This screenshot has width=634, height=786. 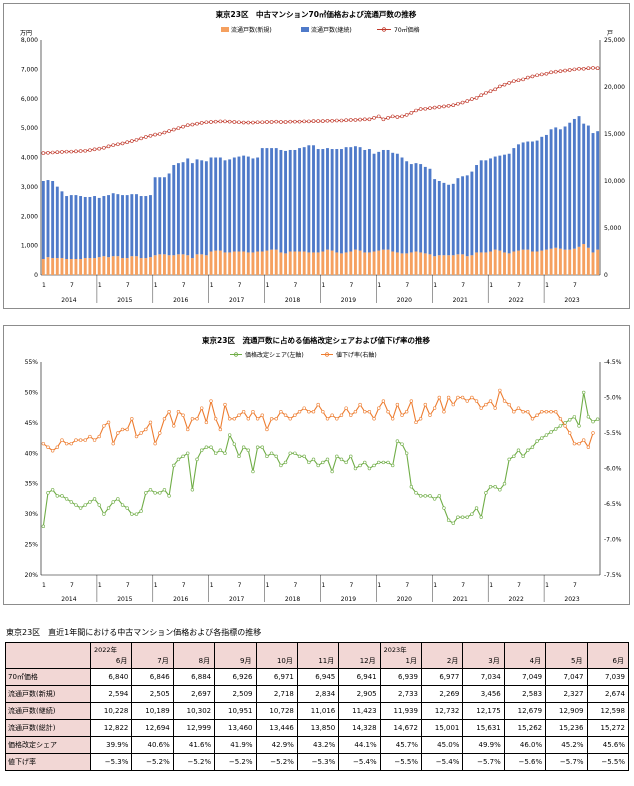 I want to click on month-label: 8月, so click(x=204, y=661).